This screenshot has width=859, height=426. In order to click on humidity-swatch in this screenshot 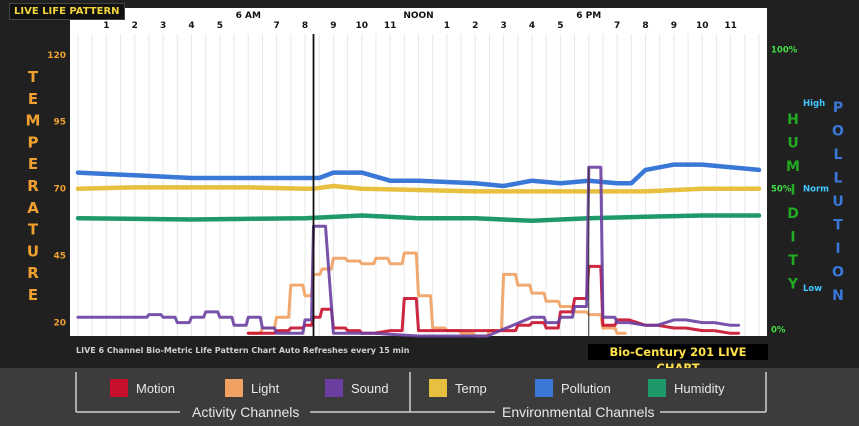, I will do `click(657, 388)`.